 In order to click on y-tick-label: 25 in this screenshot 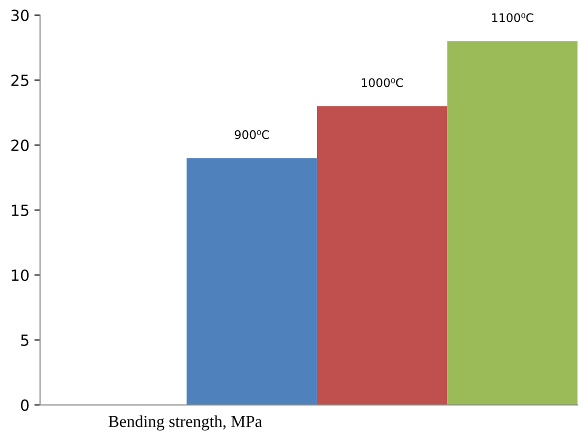, I will do `click(19, 80)`.